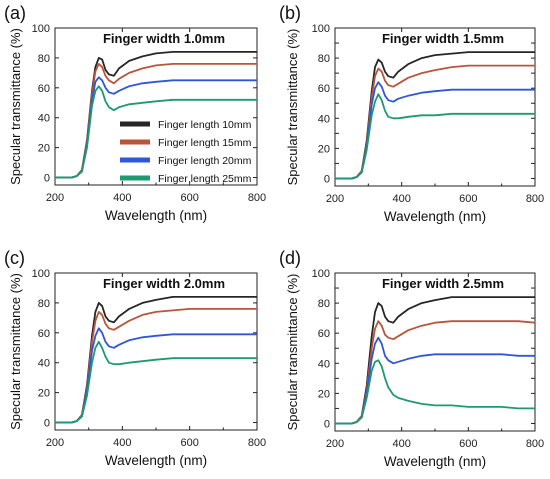  Describe the element at coordinates (14, 258) in the screenshot. I see `panel-label: (c)` at that location.